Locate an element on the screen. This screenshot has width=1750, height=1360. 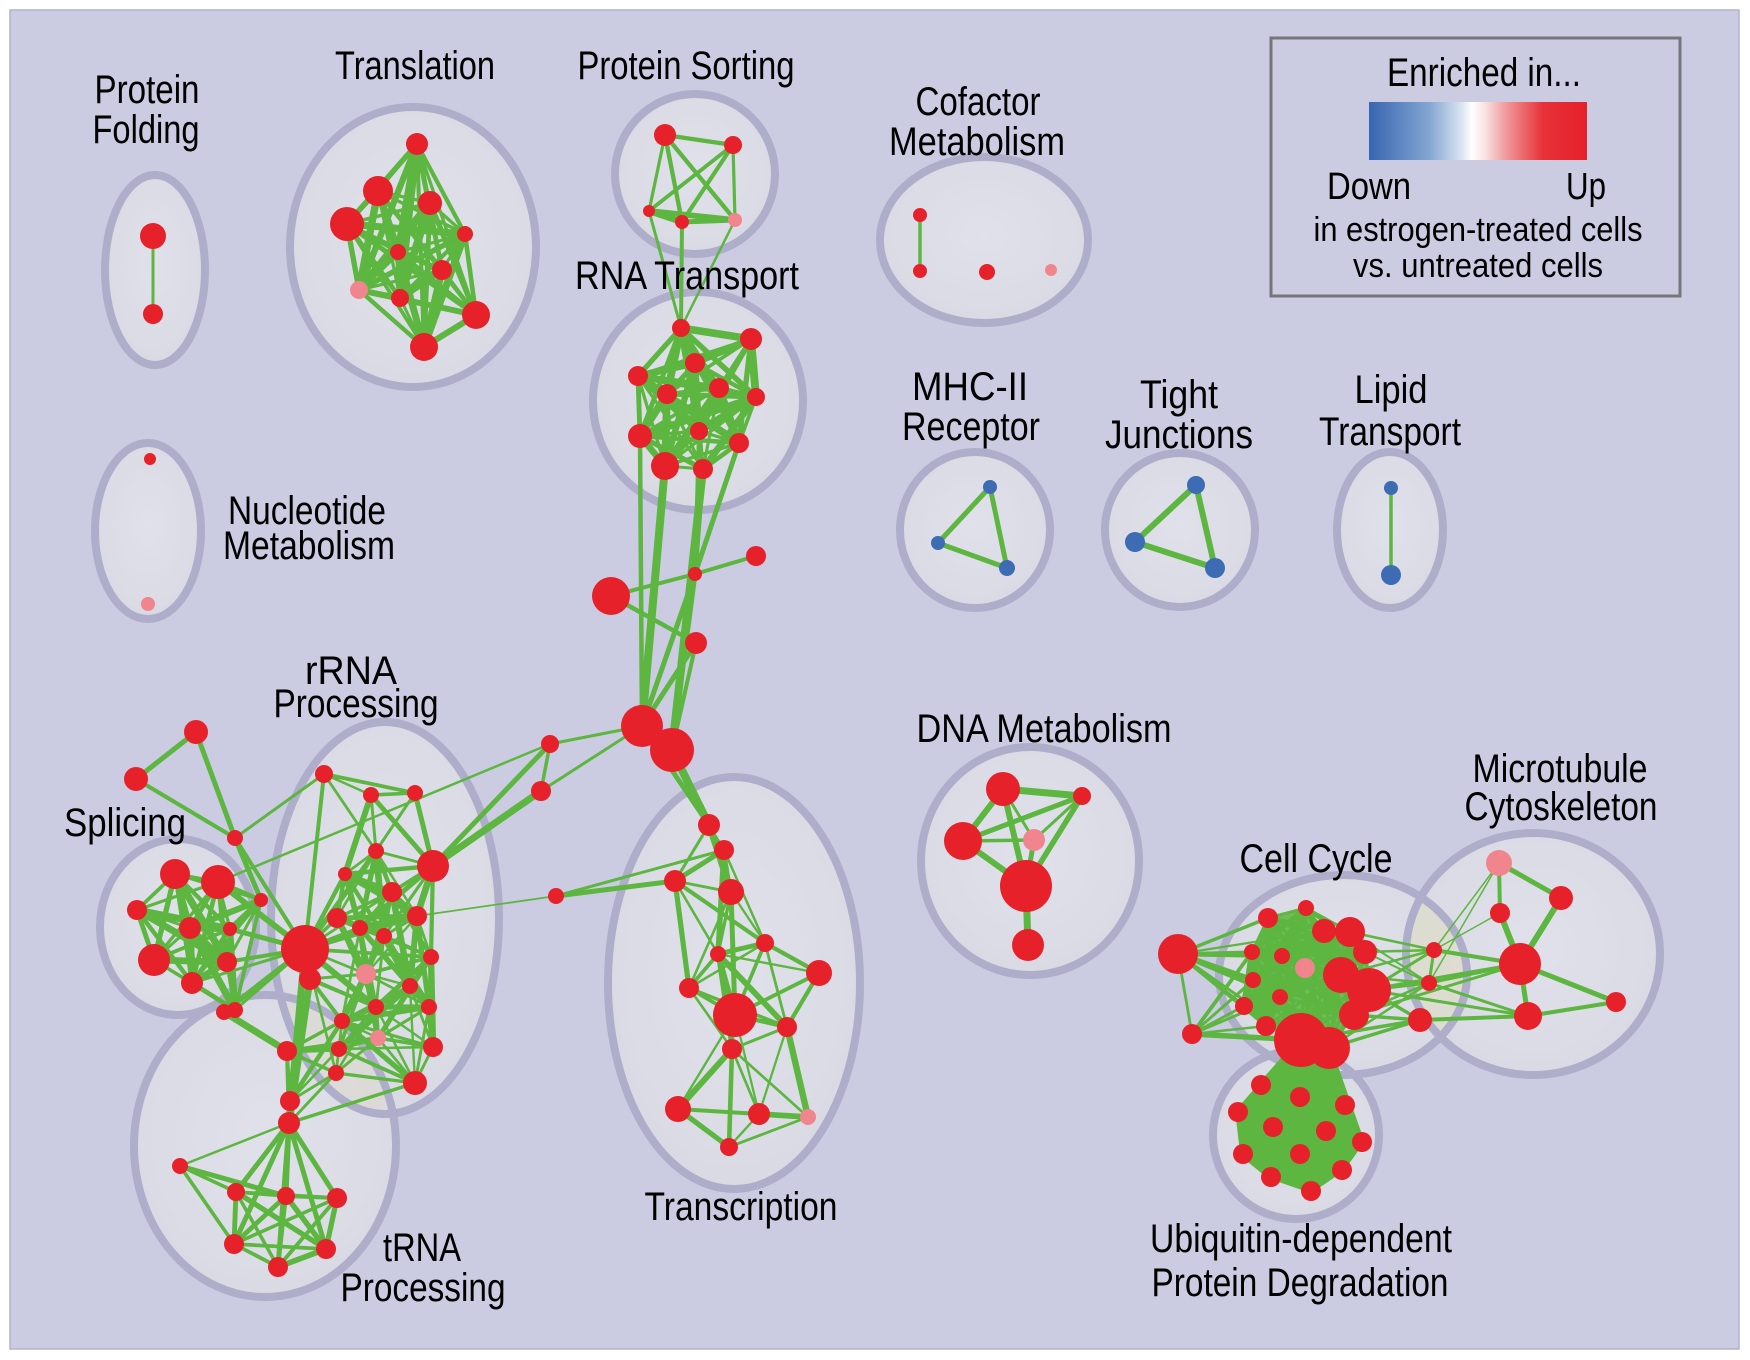
svg-text: Ubiquitin-dependent is located at coordinates (1301, 1239).